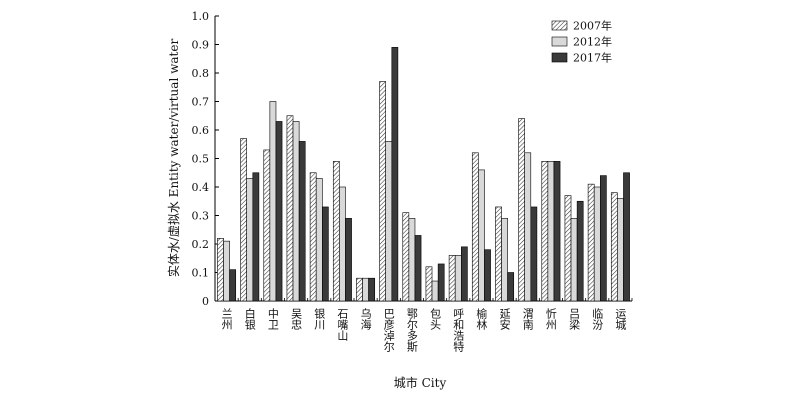 The image size is (800, 400). I want to click on x-tick-label: 临汾, so click(597, 319).